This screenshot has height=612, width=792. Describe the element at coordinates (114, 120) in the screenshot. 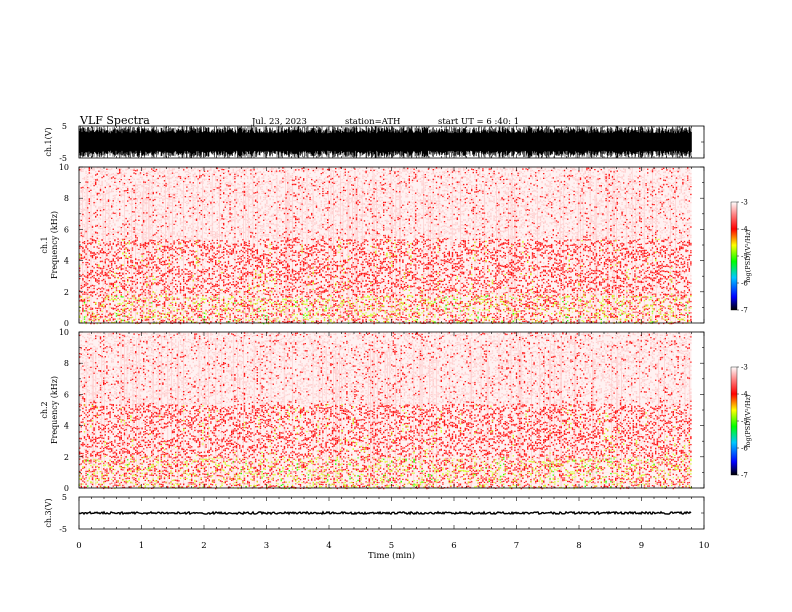

I see `figure-title: VLF Spectra` at that location.